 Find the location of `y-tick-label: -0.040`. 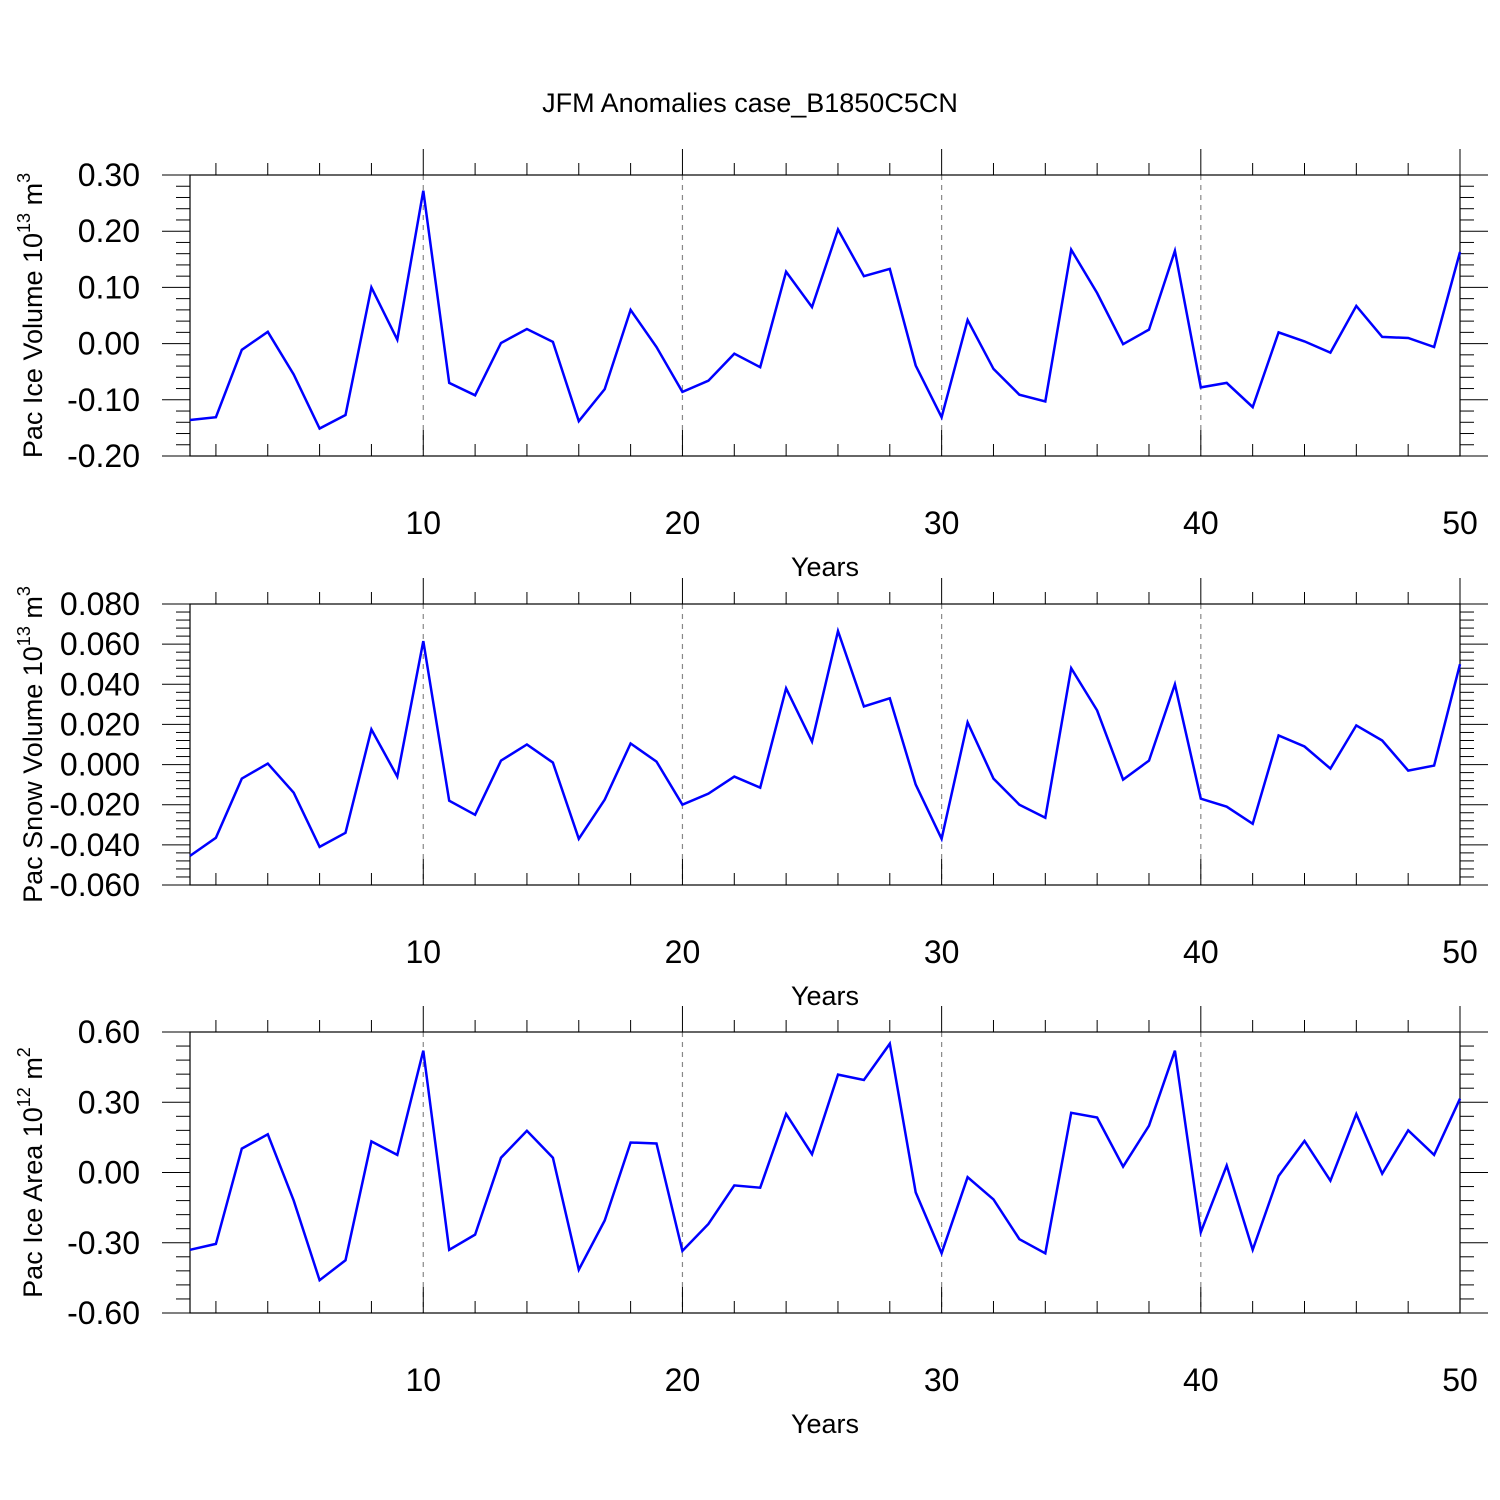

y-tick-label: -0.040 is located at coordinates (94, 845).